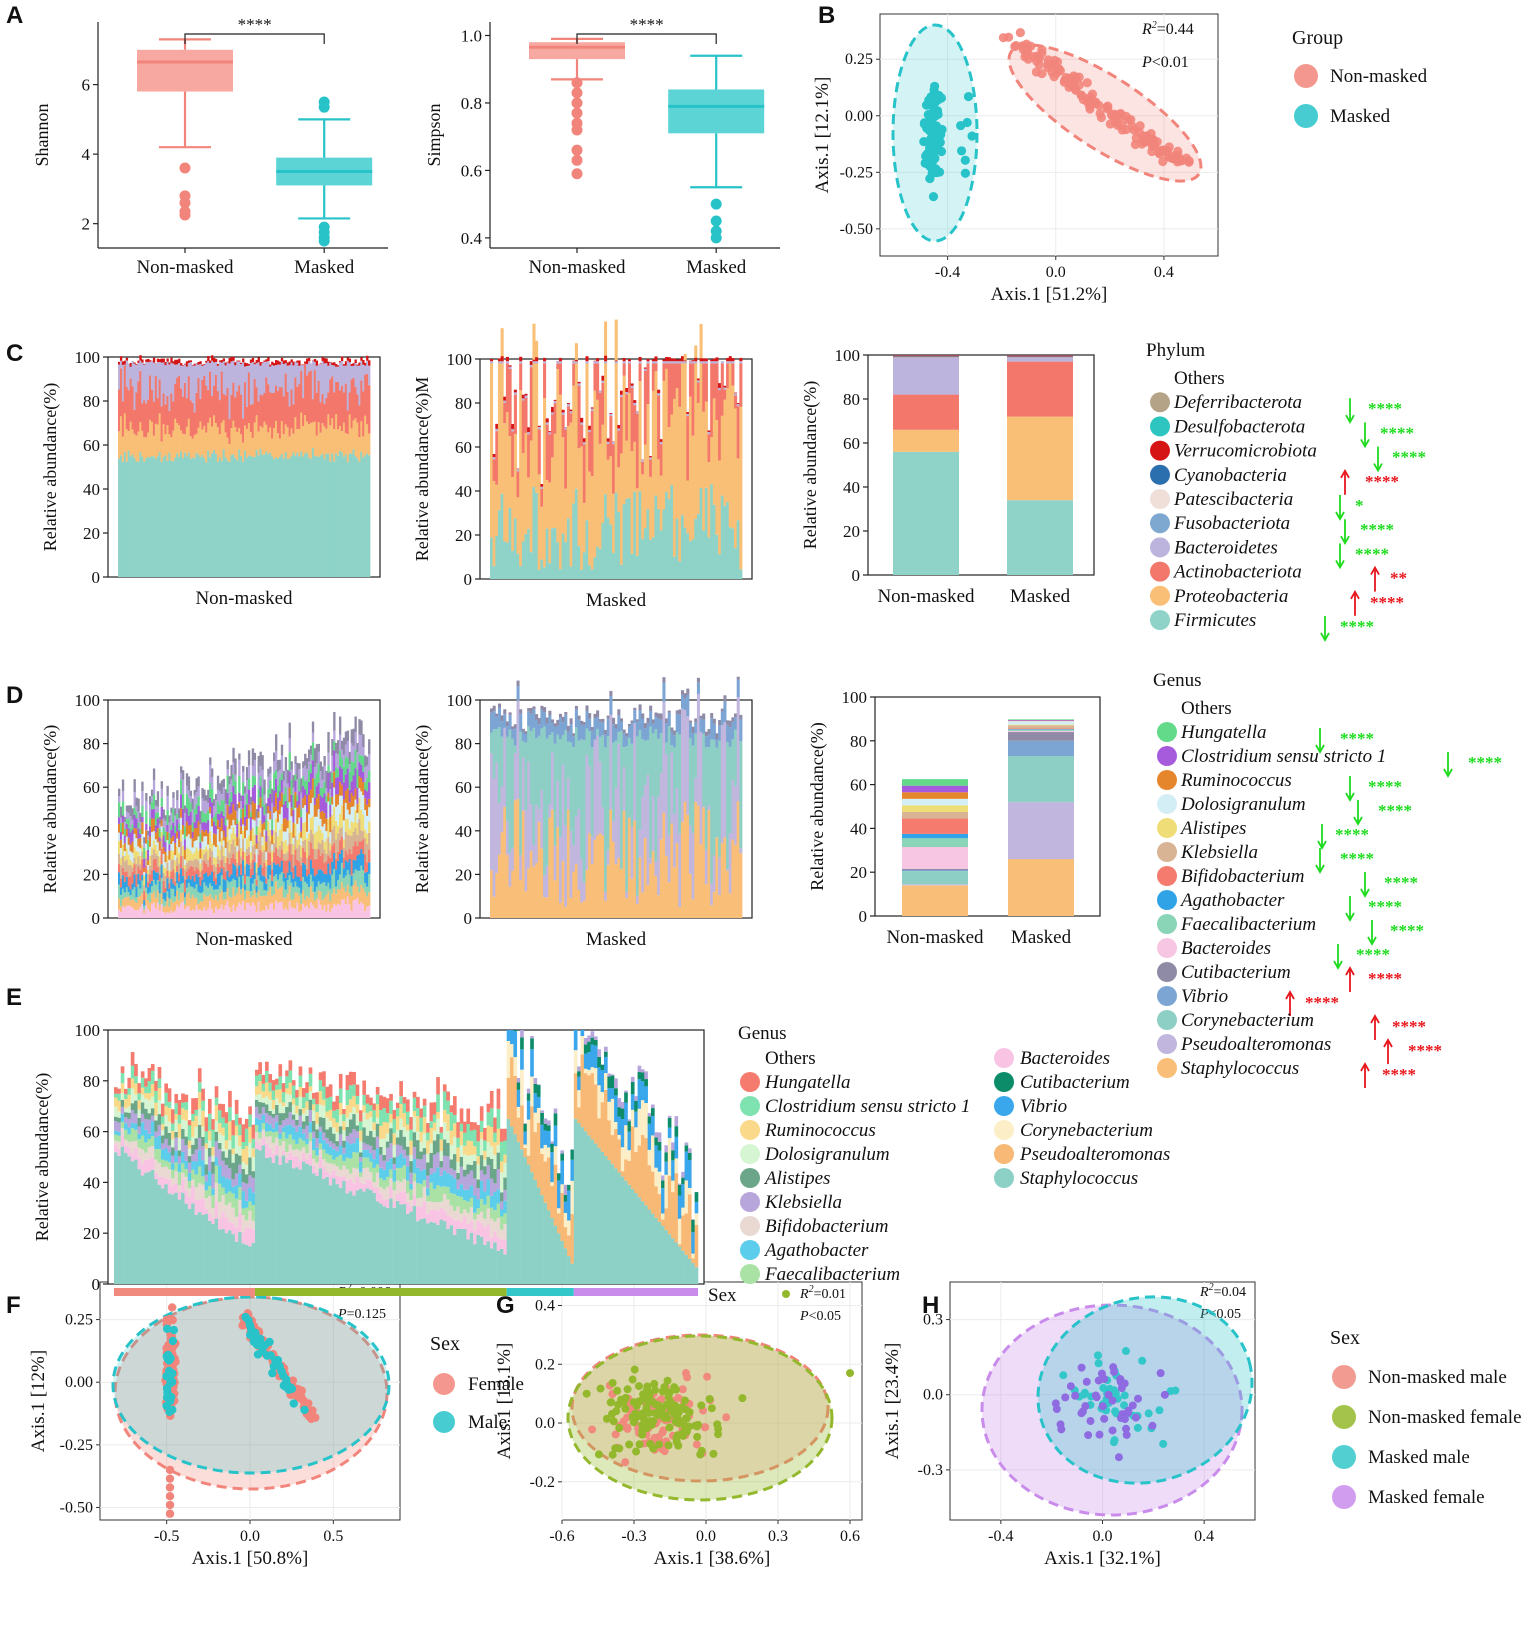 This screenshot has width=1535, height=1633. I want to click on r2-label: R2=0.01, so click(822, 1293).